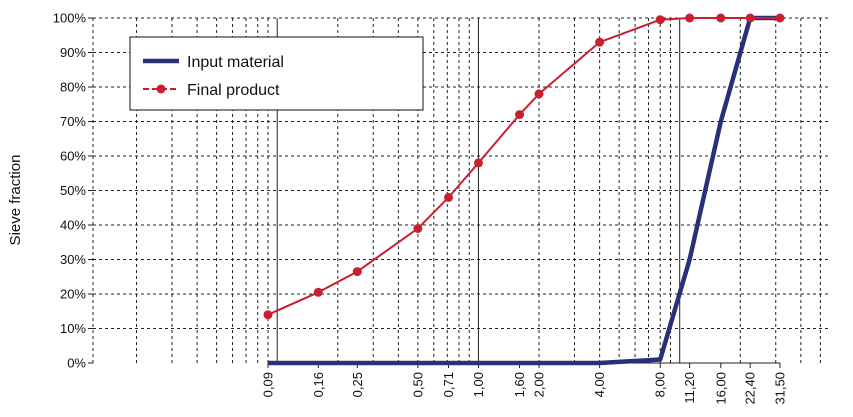 This screenshot has width=853, height=417. Describe the element at coordinates (599, 384) in the screenshot. I see `x-tick-label: 4,00` at that location.